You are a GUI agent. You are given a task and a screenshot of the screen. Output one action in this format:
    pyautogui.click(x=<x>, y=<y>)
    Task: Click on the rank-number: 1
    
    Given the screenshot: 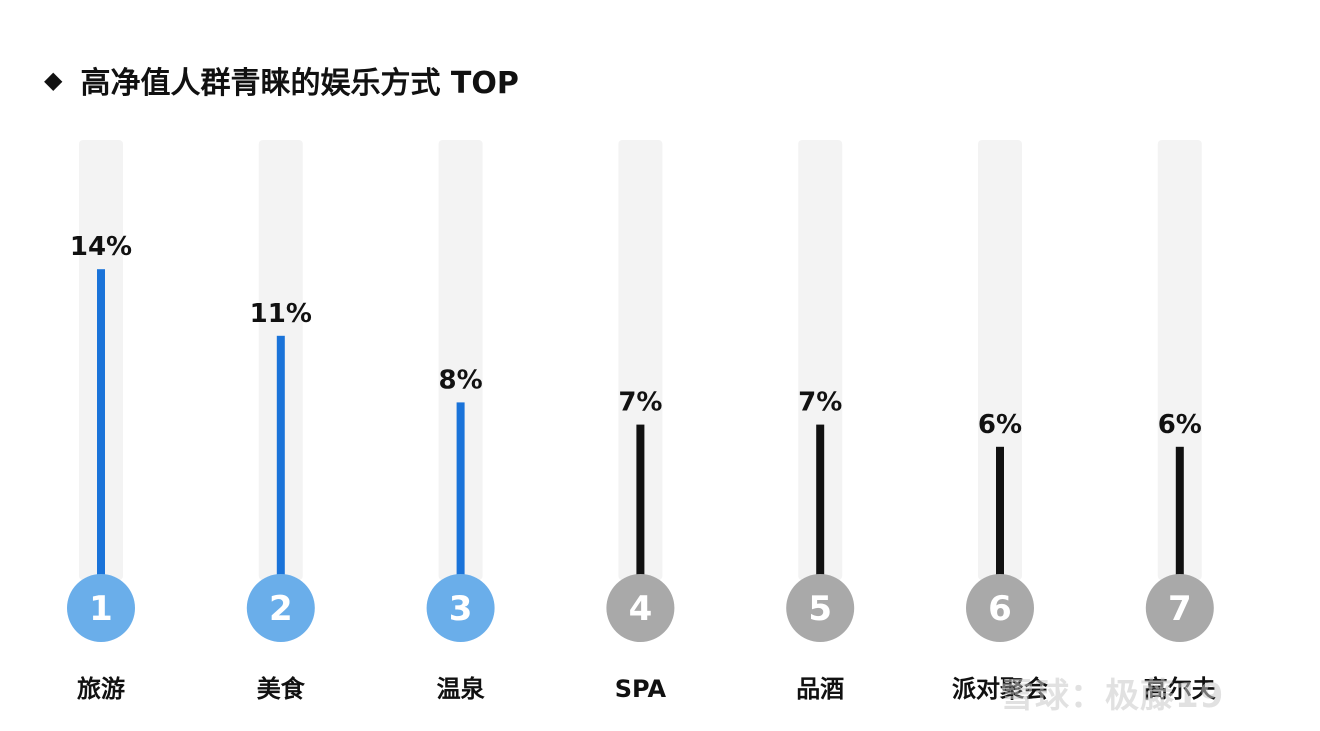 What is the action you would take?
    pyautogui.click(x=101, y=609)
    